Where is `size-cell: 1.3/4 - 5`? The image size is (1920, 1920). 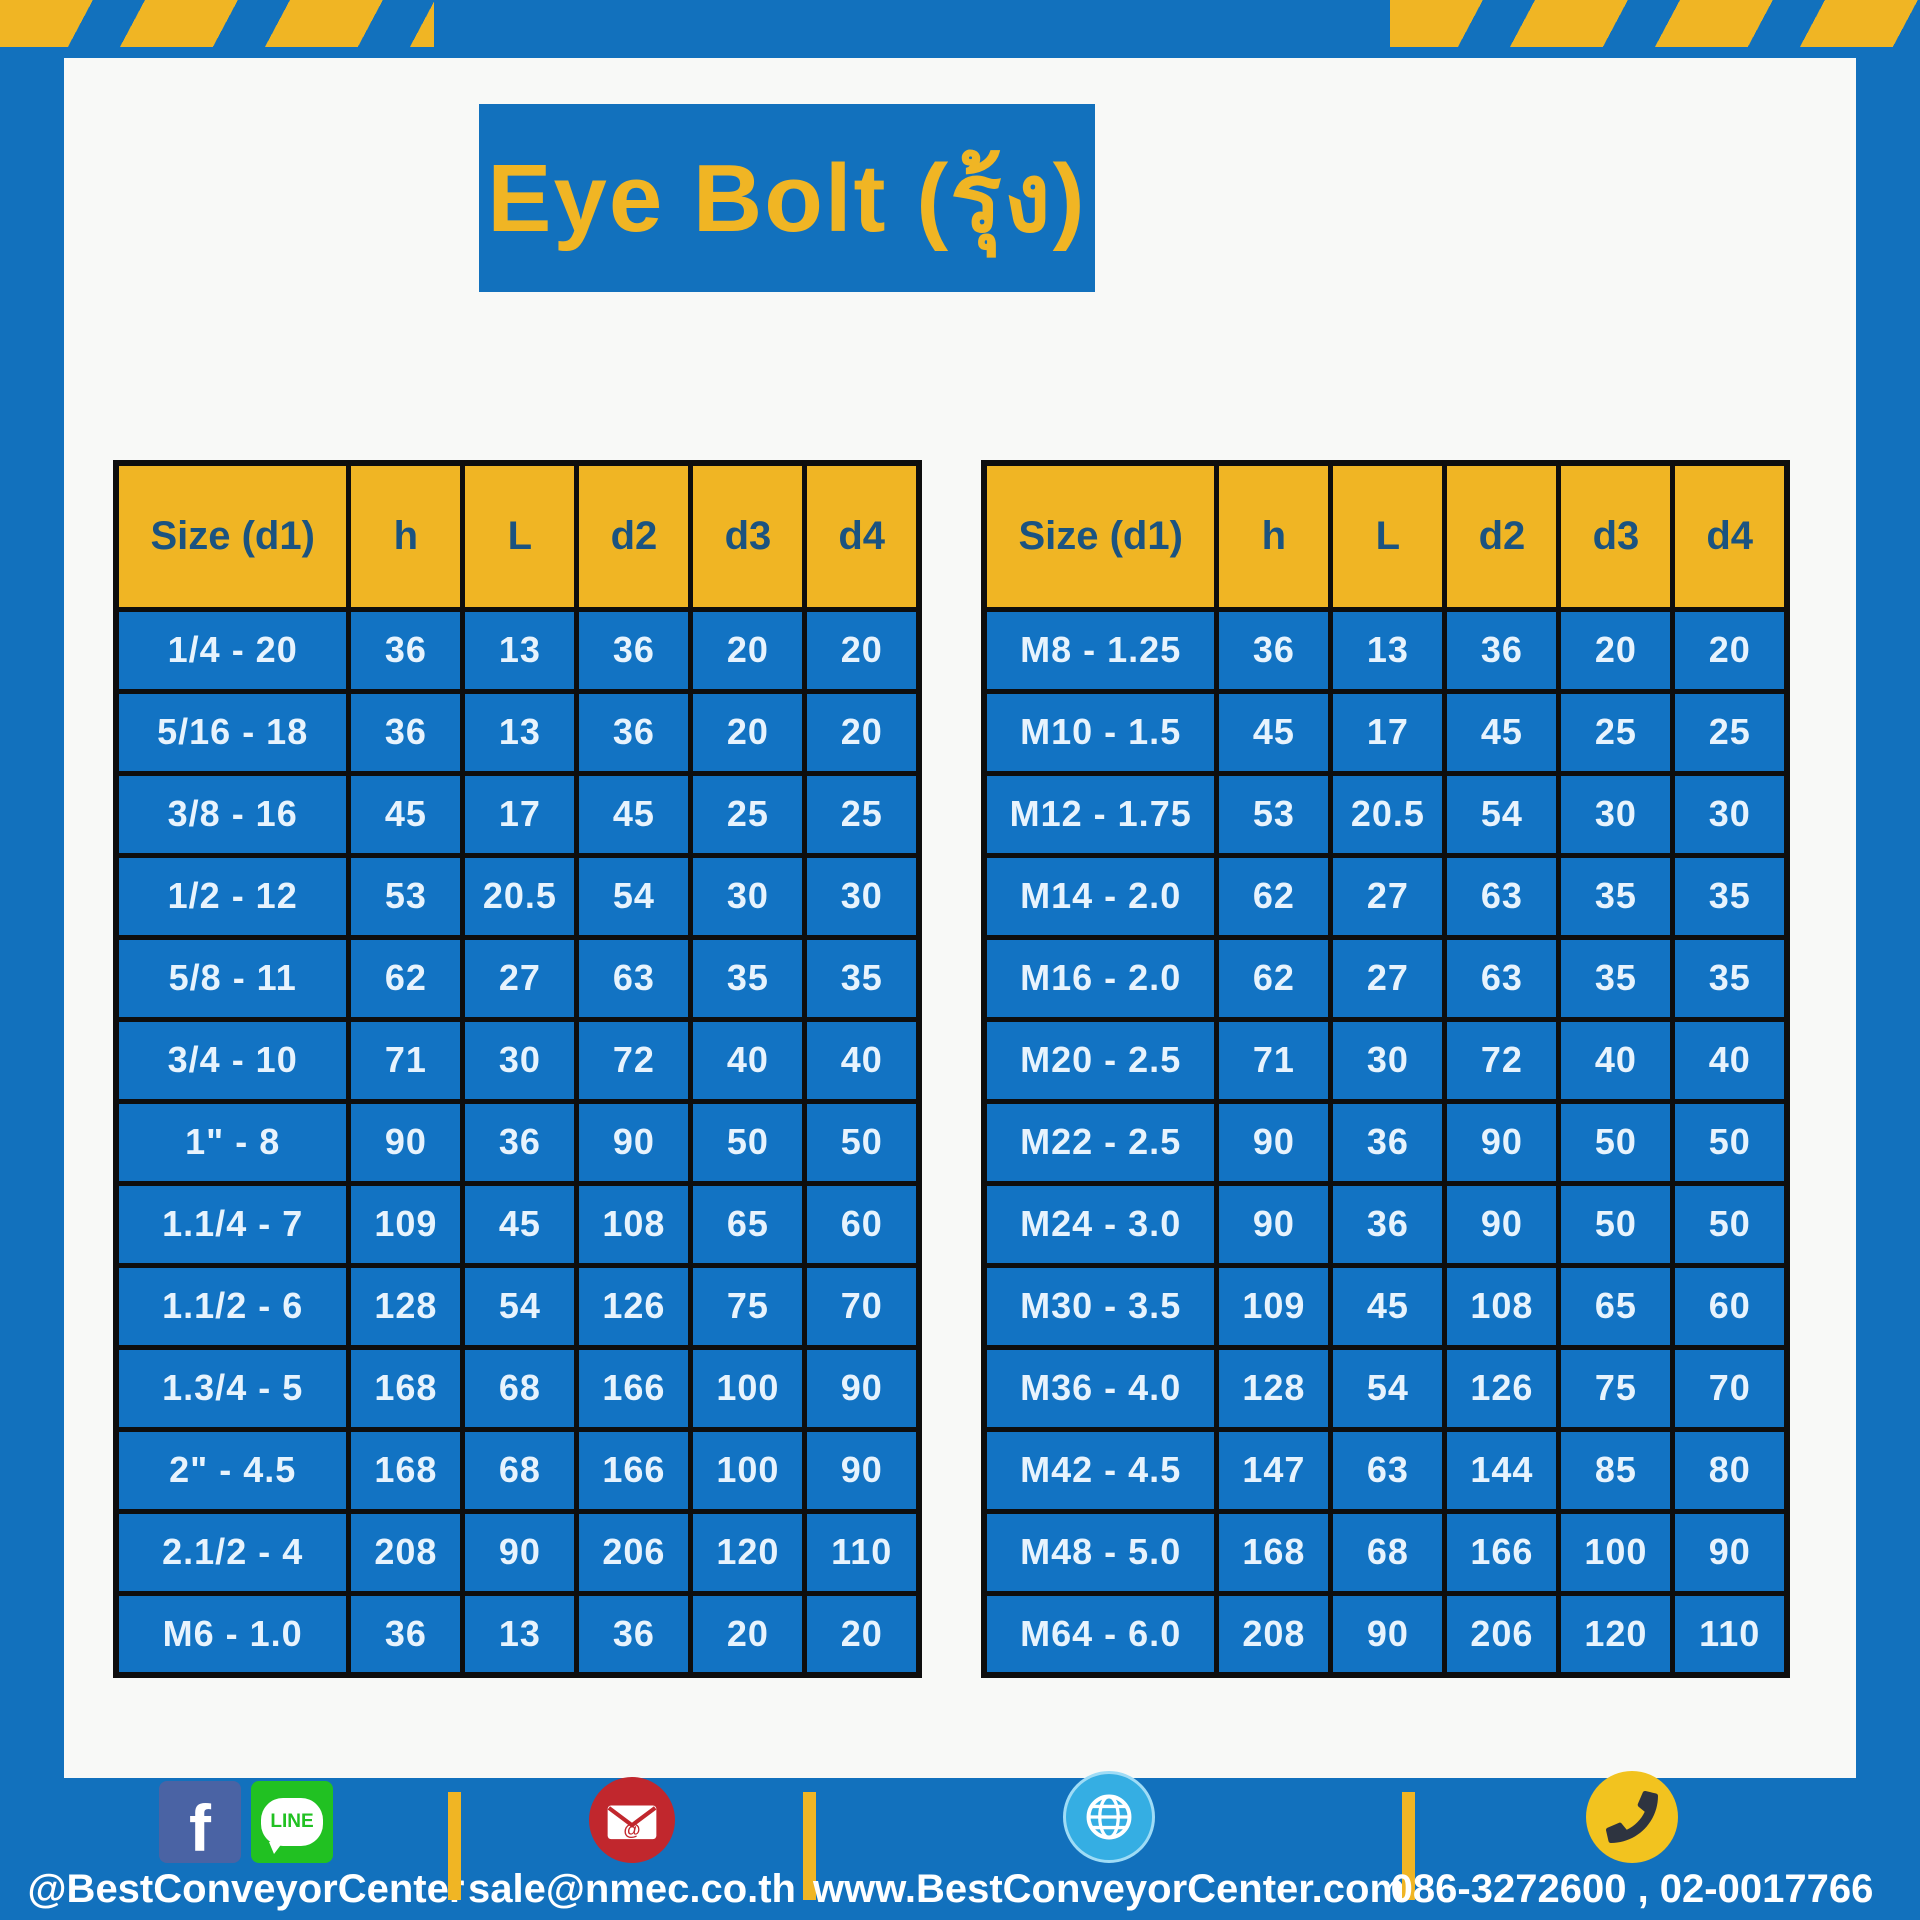
size-cell: 1.3/4 - 5 is located at coordinates (232, 1388).